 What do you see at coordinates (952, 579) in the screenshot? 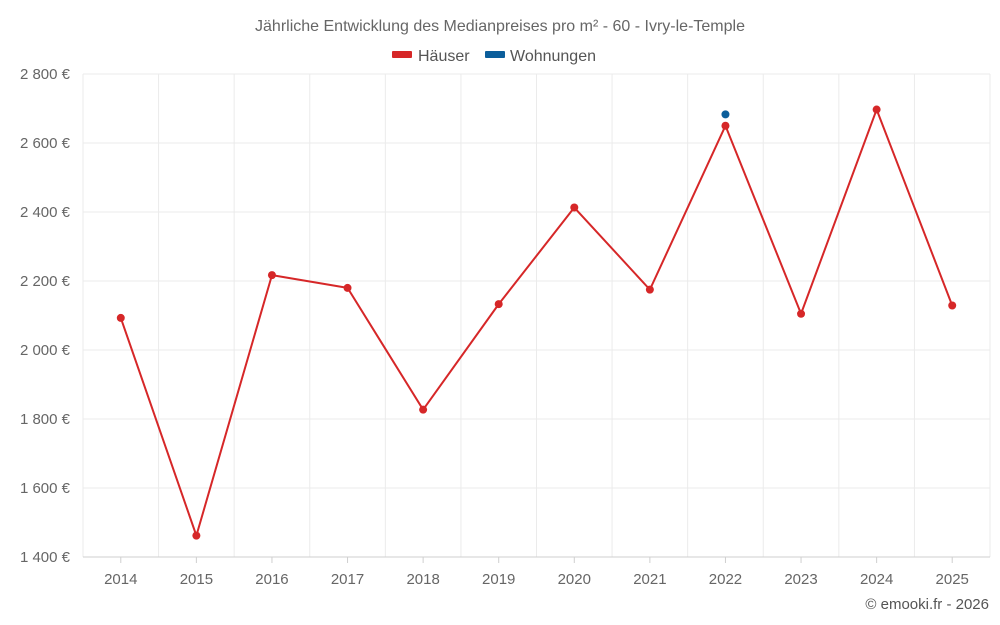
I see `x-tick-label: 2025` at bounding box center [952, 579].